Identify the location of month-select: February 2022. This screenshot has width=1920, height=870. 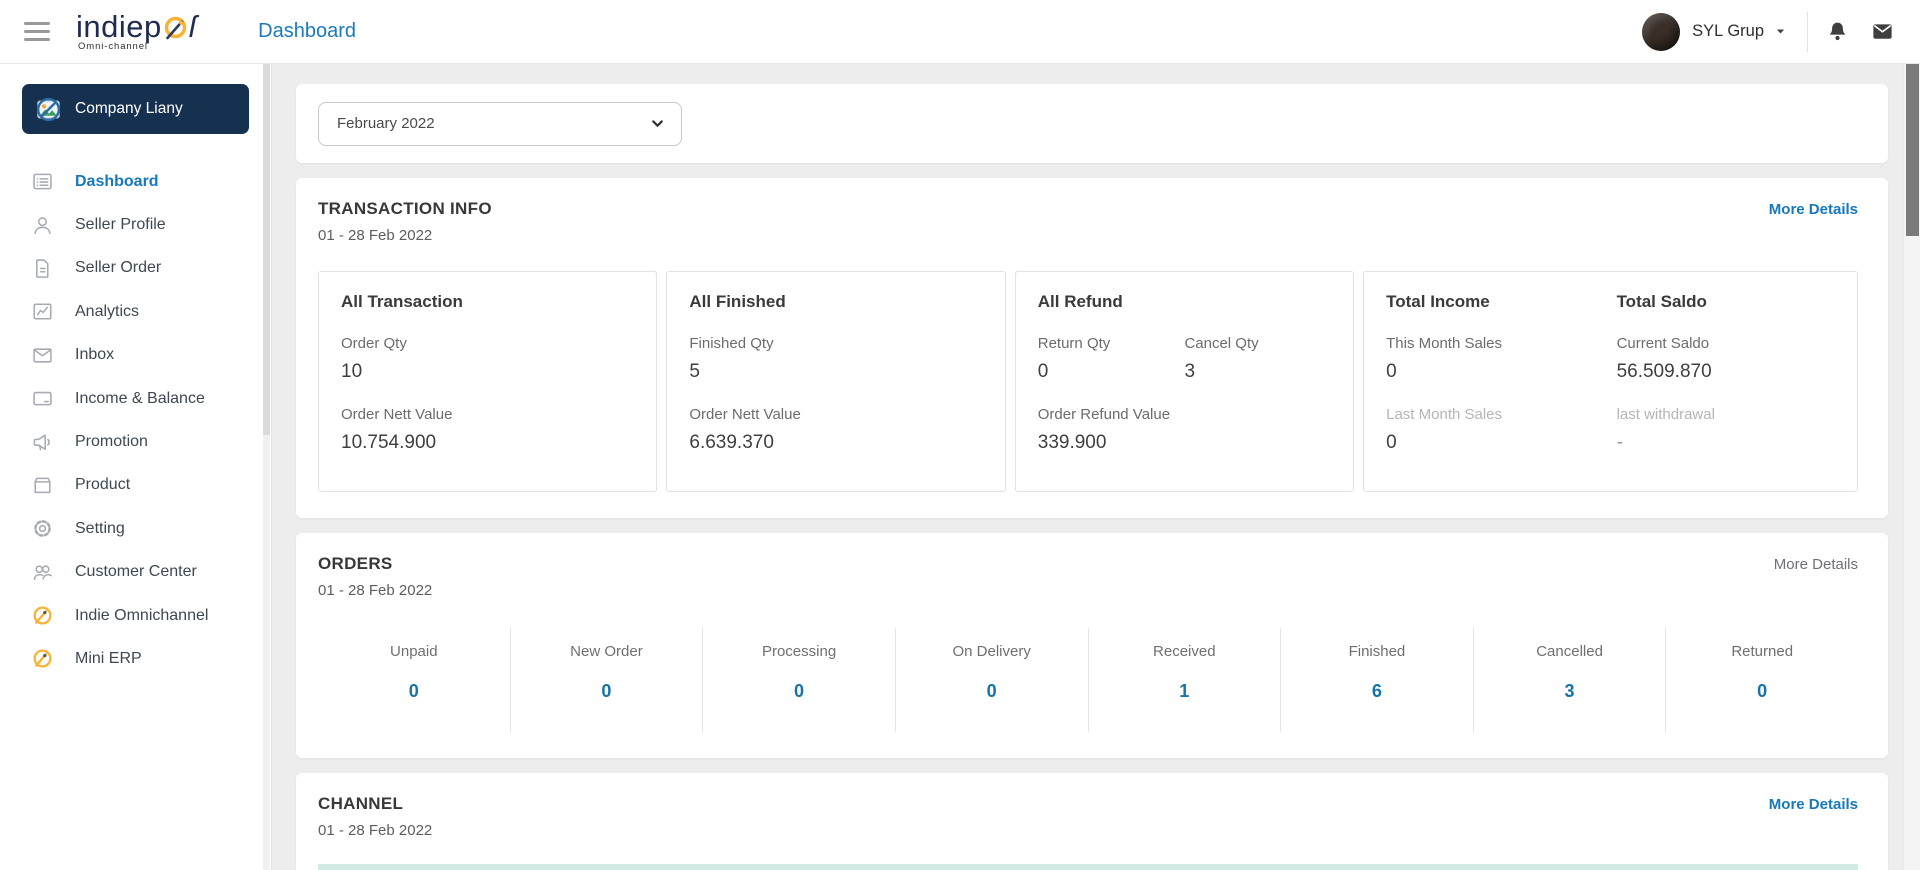
(500, 123).